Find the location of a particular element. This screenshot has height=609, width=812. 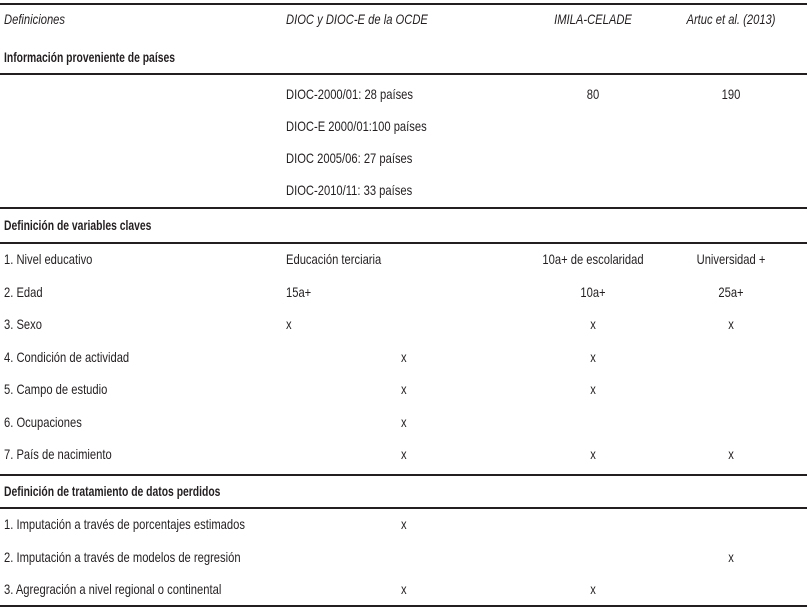

row-label: 4. Condición de actividad is located at coordinates (67, 356).